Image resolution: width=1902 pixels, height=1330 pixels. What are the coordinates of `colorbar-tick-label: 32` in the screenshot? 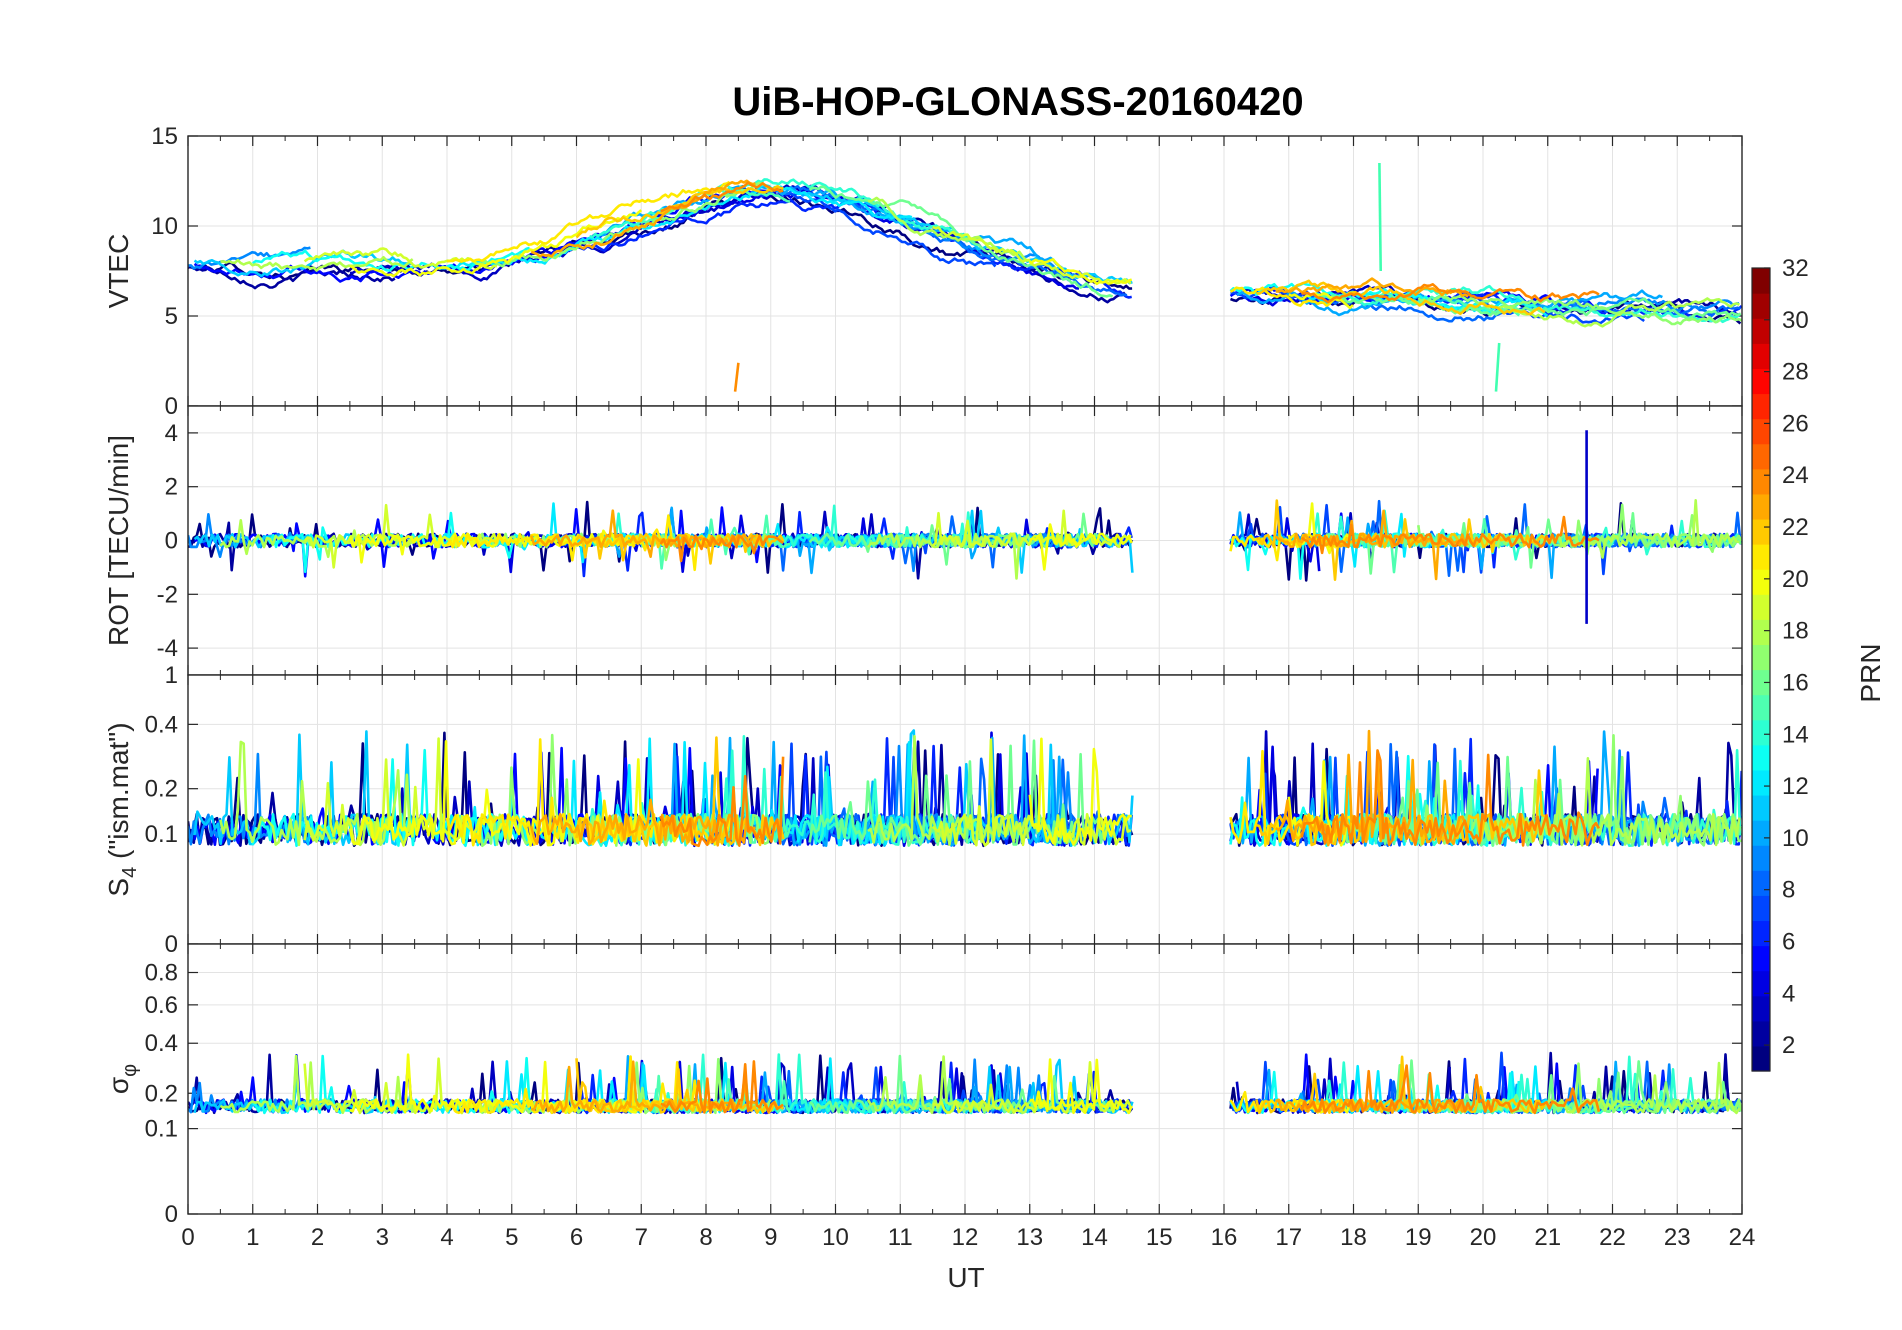 It's located at (1795, 268).